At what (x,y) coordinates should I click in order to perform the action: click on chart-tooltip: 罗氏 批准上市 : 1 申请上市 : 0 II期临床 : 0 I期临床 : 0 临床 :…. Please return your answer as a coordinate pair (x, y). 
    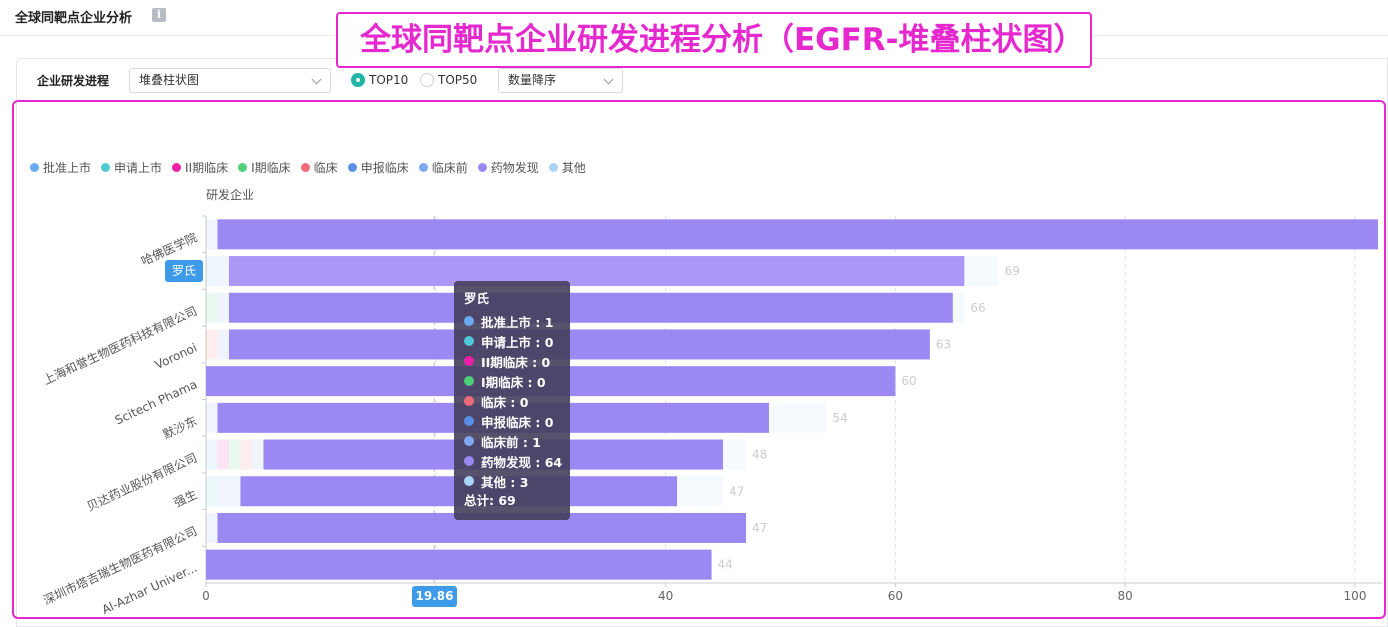
    Looking at the image, I should click on (512, 400).